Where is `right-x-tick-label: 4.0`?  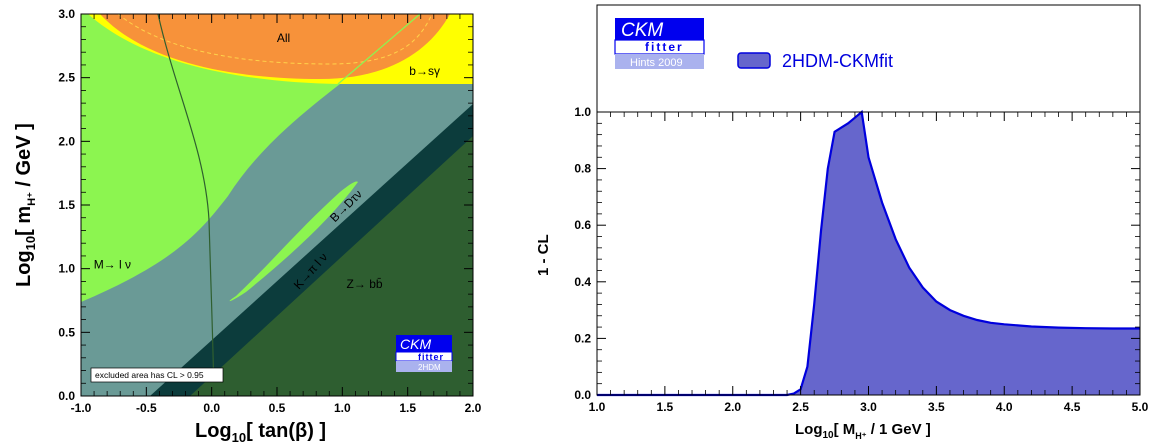
right-x-tick-label: 4.0 is located at coordinates (1004, 407).